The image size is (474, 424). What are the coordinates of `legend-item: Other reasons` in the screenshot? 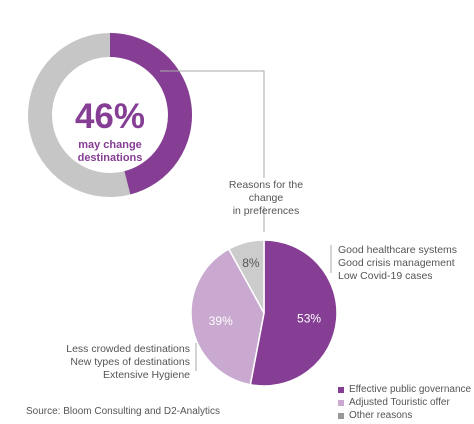 It's located at (404, 415).